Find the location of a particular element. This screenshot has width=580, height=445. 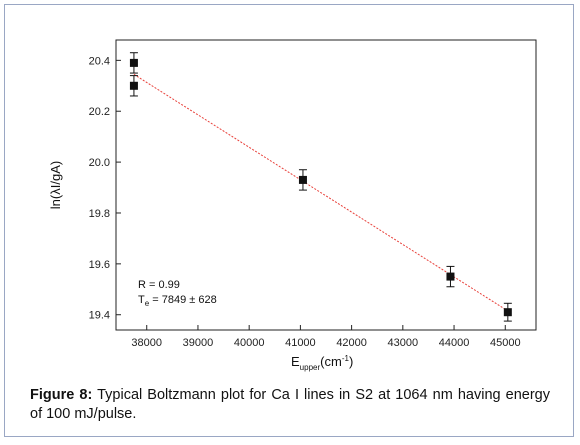

r-value-annotation: R = 0.99 is located at coordinates (159, 285).